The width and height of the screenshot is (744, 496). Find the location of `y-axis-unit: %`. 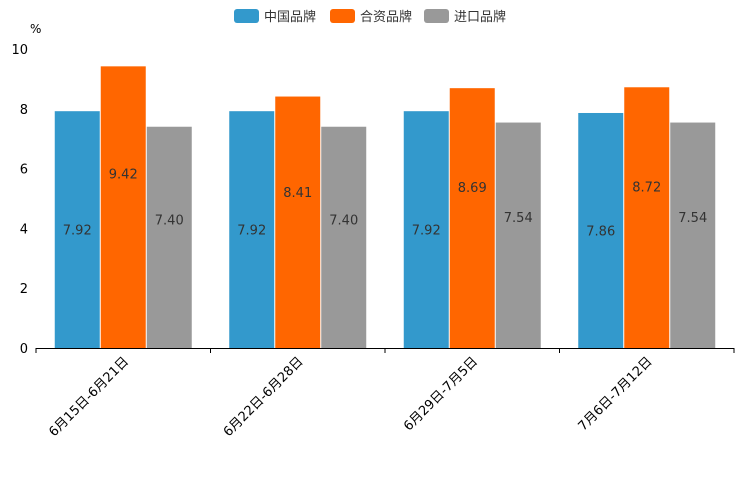

y-axis-unit: % is located at coordinates (35, 29).